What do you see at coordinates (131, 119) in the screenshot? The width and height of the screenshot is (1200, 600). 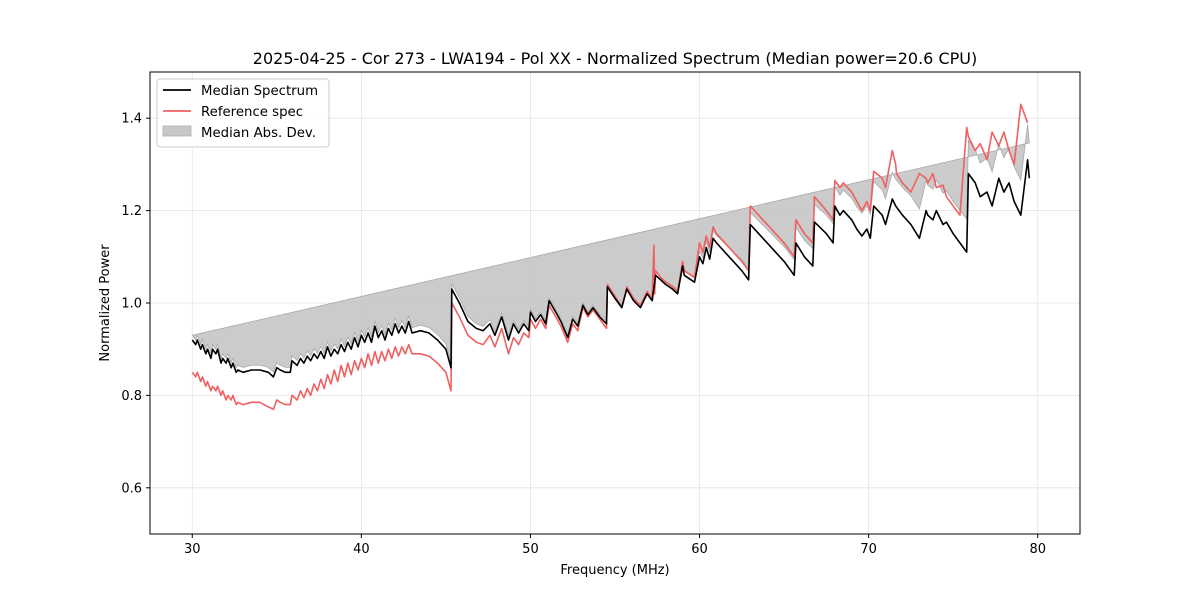 I see `y-tick-label: 1.4` at bounding box center [131, 119].